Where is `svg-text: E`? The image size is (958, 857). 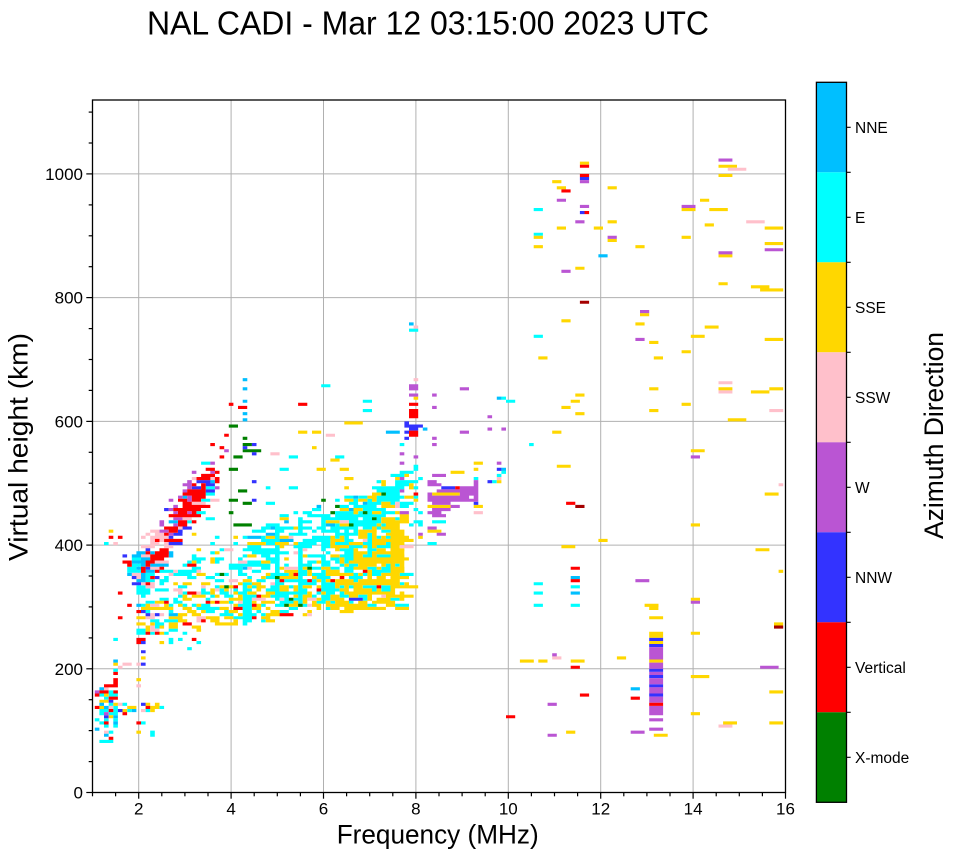 svg-text: E is located at coordinates (860, 218).